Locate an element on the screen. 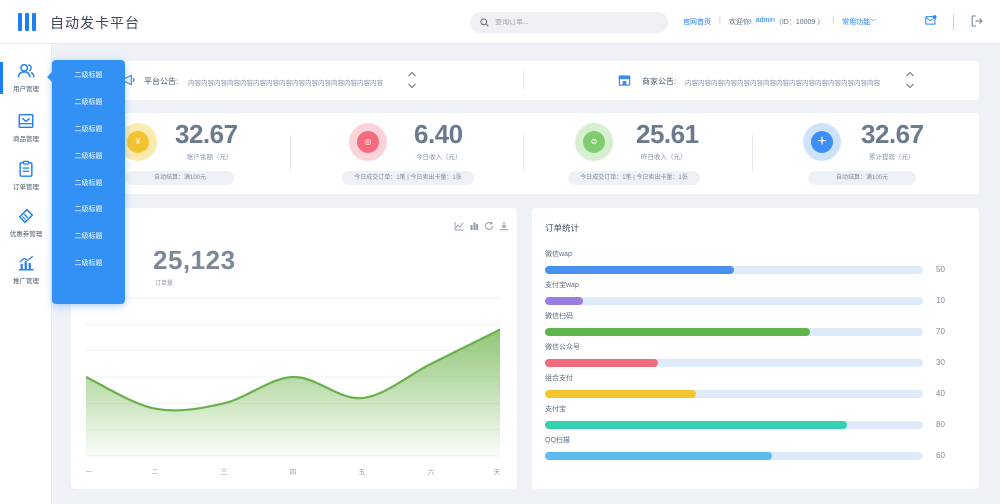  logout-icon is located at coordinates (977, 21).